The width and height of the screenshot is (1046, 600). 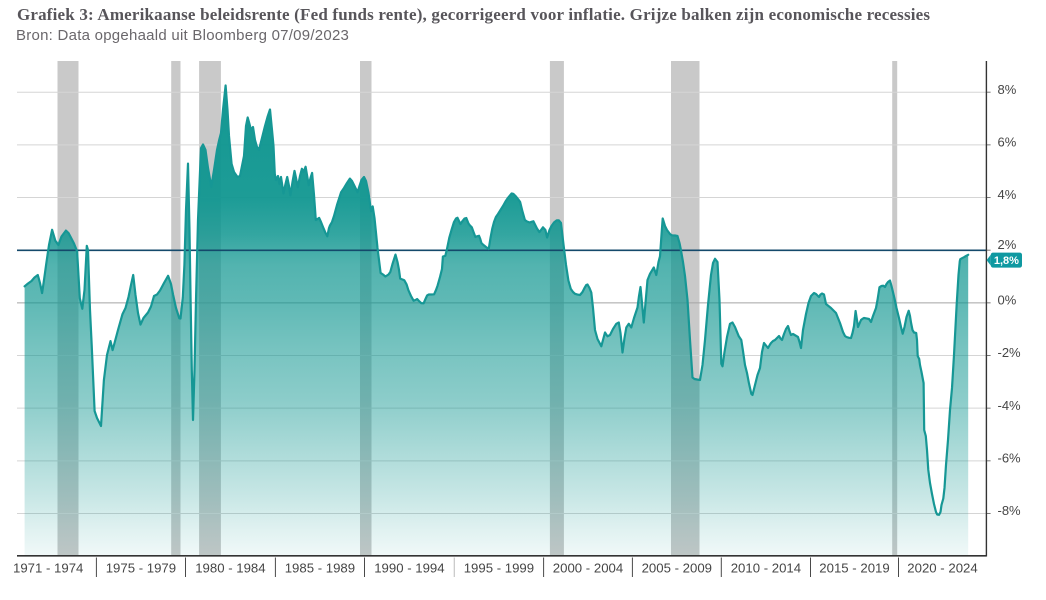 I want to click on svg-text: 1971 - 1974, so click(x=48, y=568).